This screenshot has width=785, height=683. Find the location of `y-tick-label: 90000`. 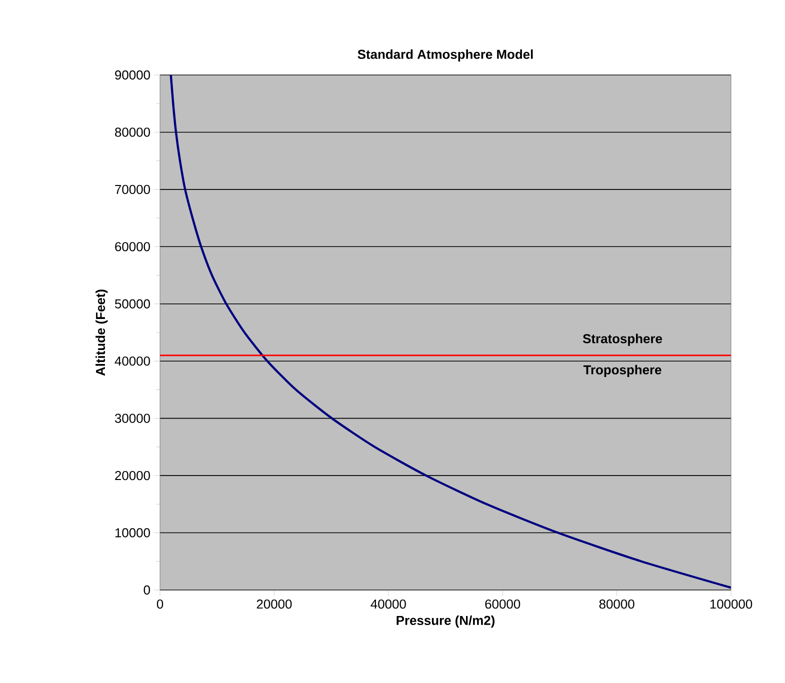

y-tick-label: 90000 is located at coordinates (132, 75).